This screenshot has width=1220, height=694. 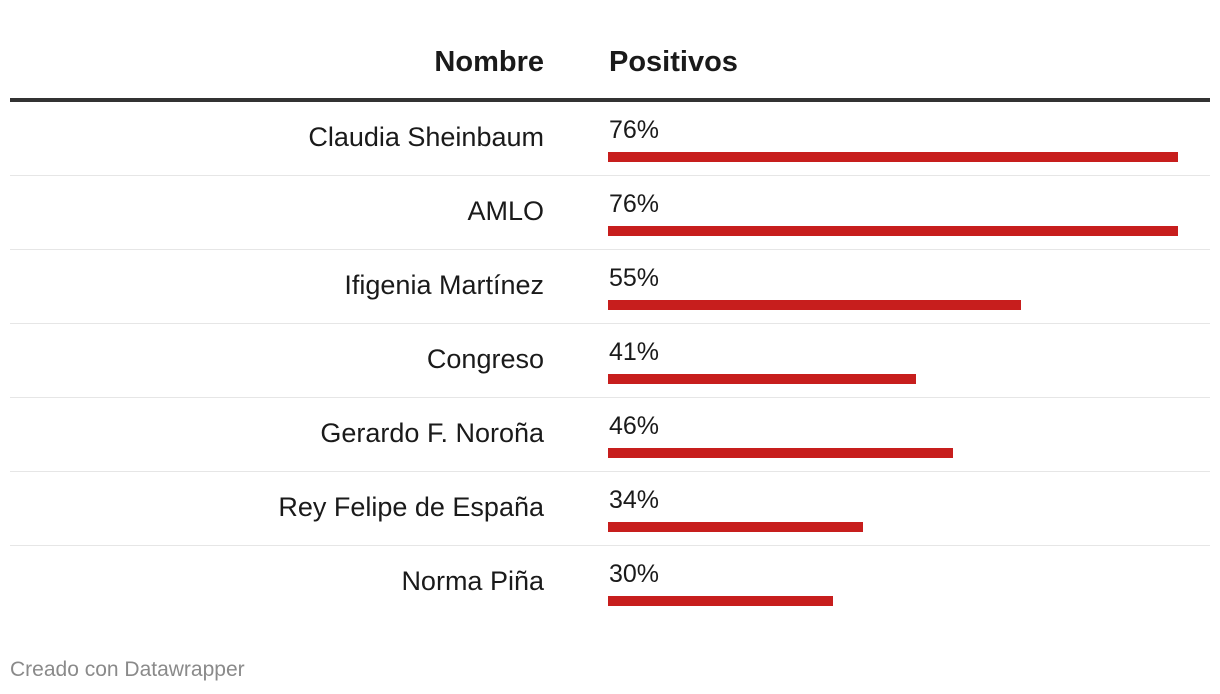 I want to click on table-row: Claudia Sheinbaum 76%, so click(x=610, y=139).